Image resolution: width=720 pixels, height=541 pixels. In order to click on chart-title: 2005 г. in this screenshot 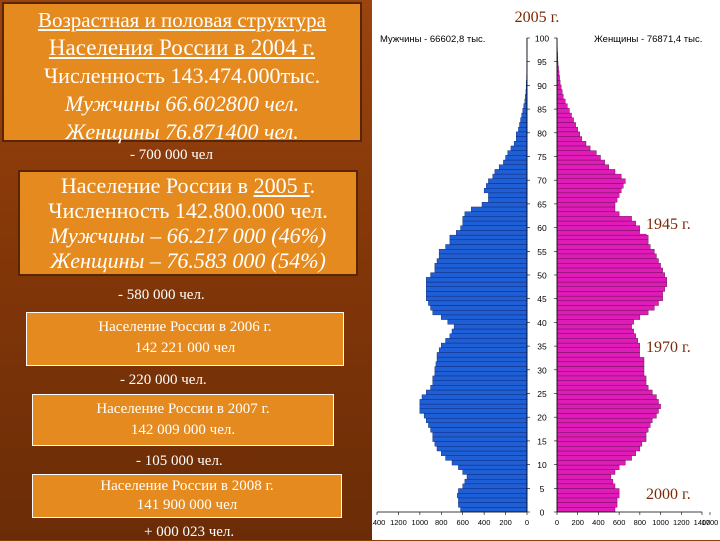, I will do `click(537, 17)`.